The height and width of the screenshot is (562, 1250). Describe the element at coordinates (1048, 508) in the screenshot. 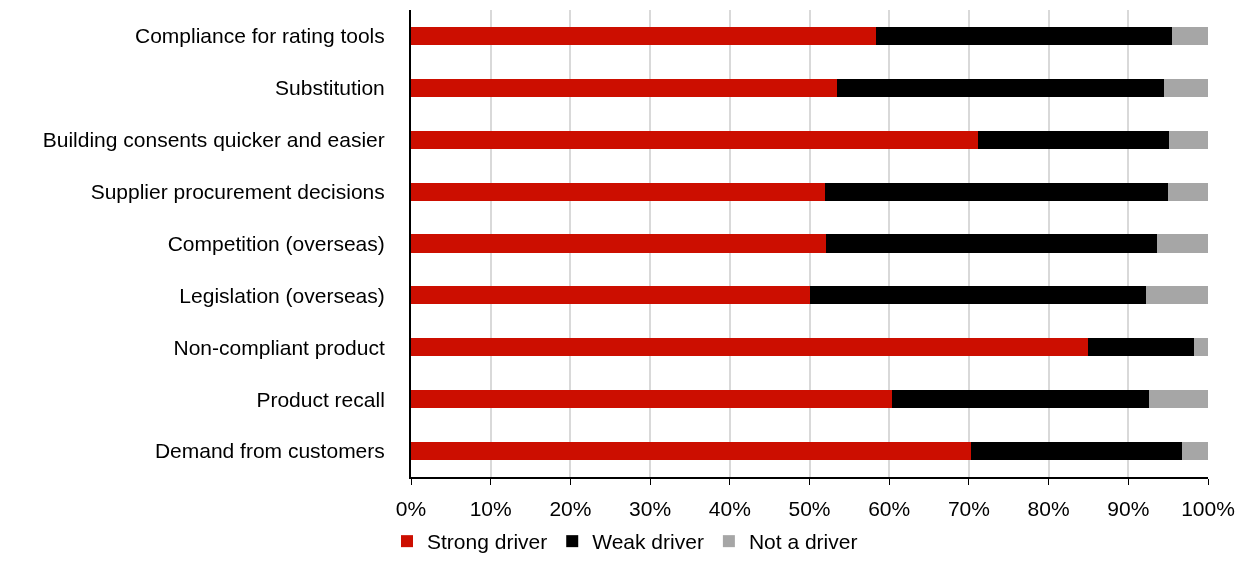

I see `x-tick-label: 80%` at that location.